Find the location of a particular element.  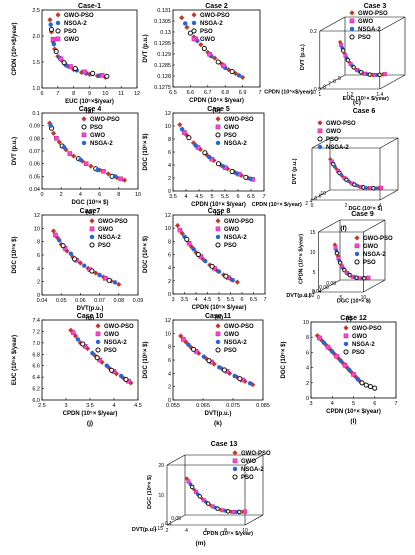

x-tick-label: 0.075 is located at coordinates (233, 406).